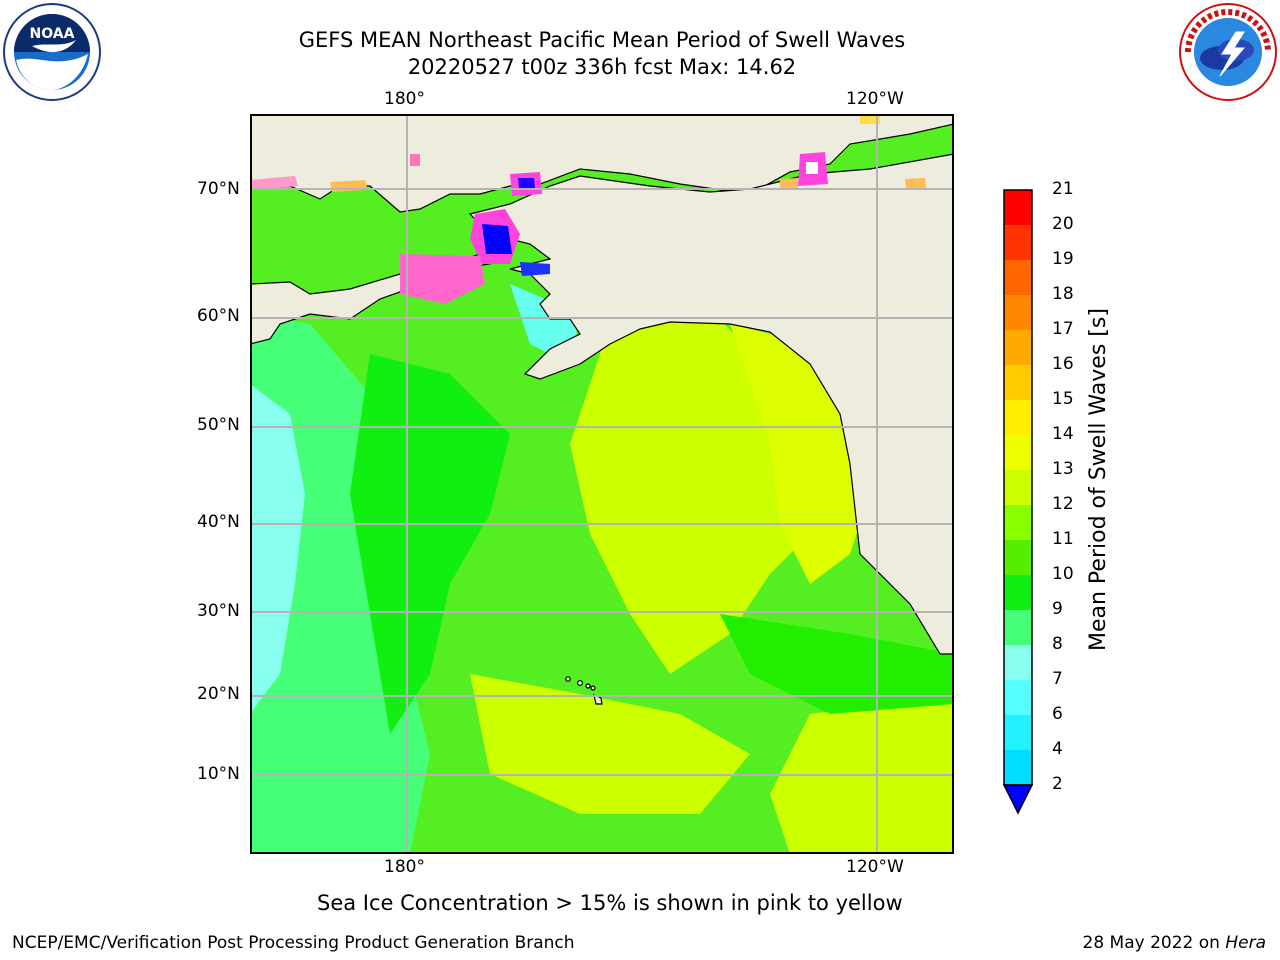 The width and height of the screenshot is (1280, 960). I want to click on colorbar-tick: 10, so click(1063, 574).